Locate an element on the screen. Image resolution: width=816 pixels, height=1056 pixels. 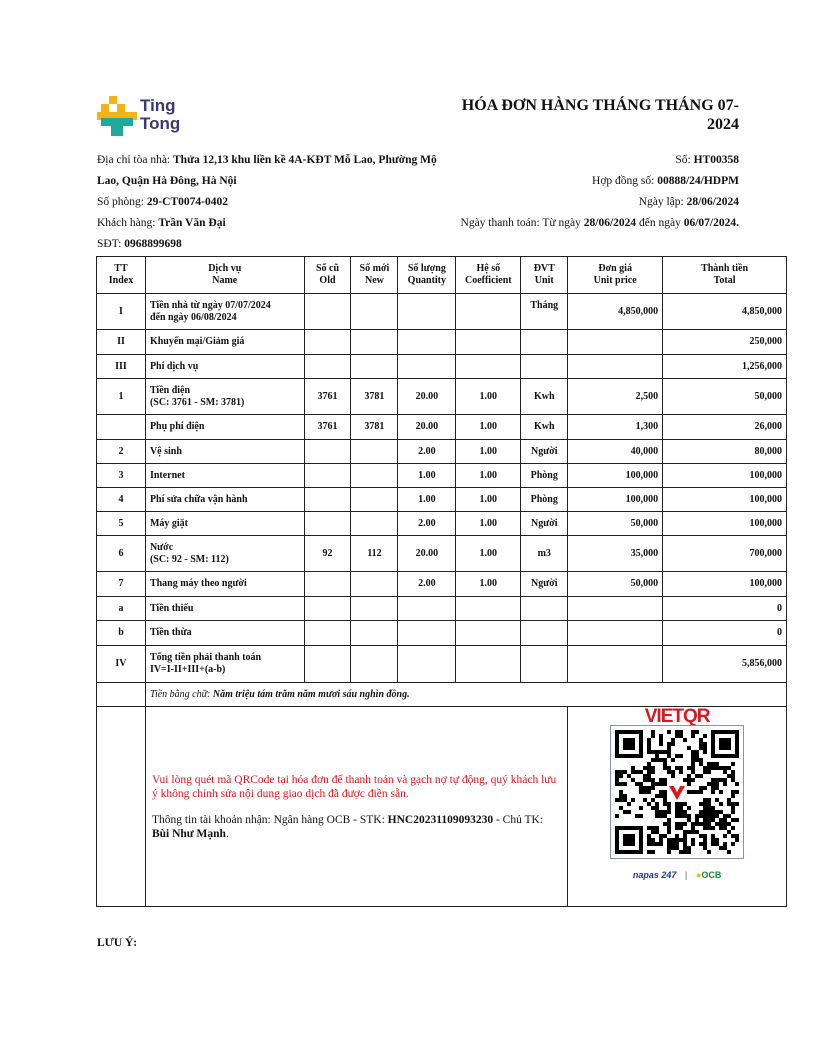
total-cell: 5,856,000 is located at coordinates (724, 664).